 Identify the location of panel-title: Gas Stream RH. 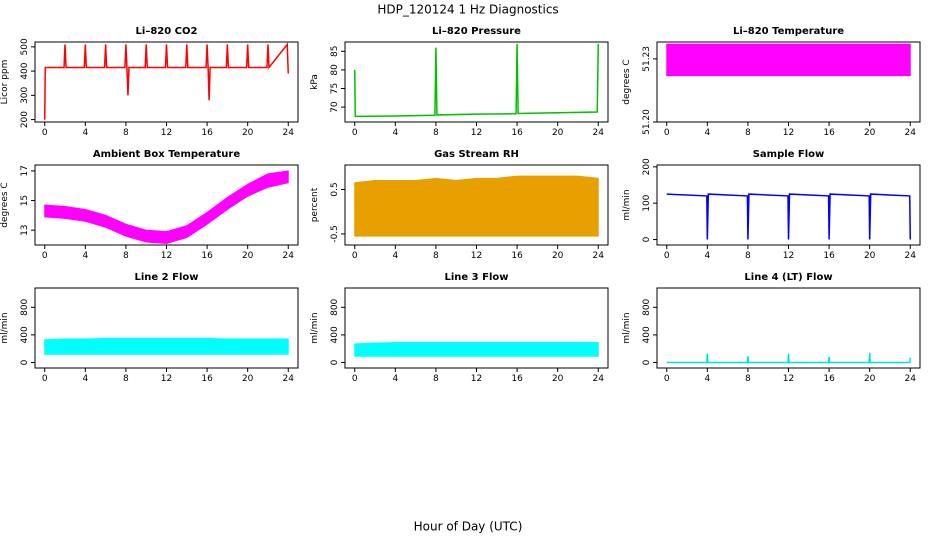
(476, 154).